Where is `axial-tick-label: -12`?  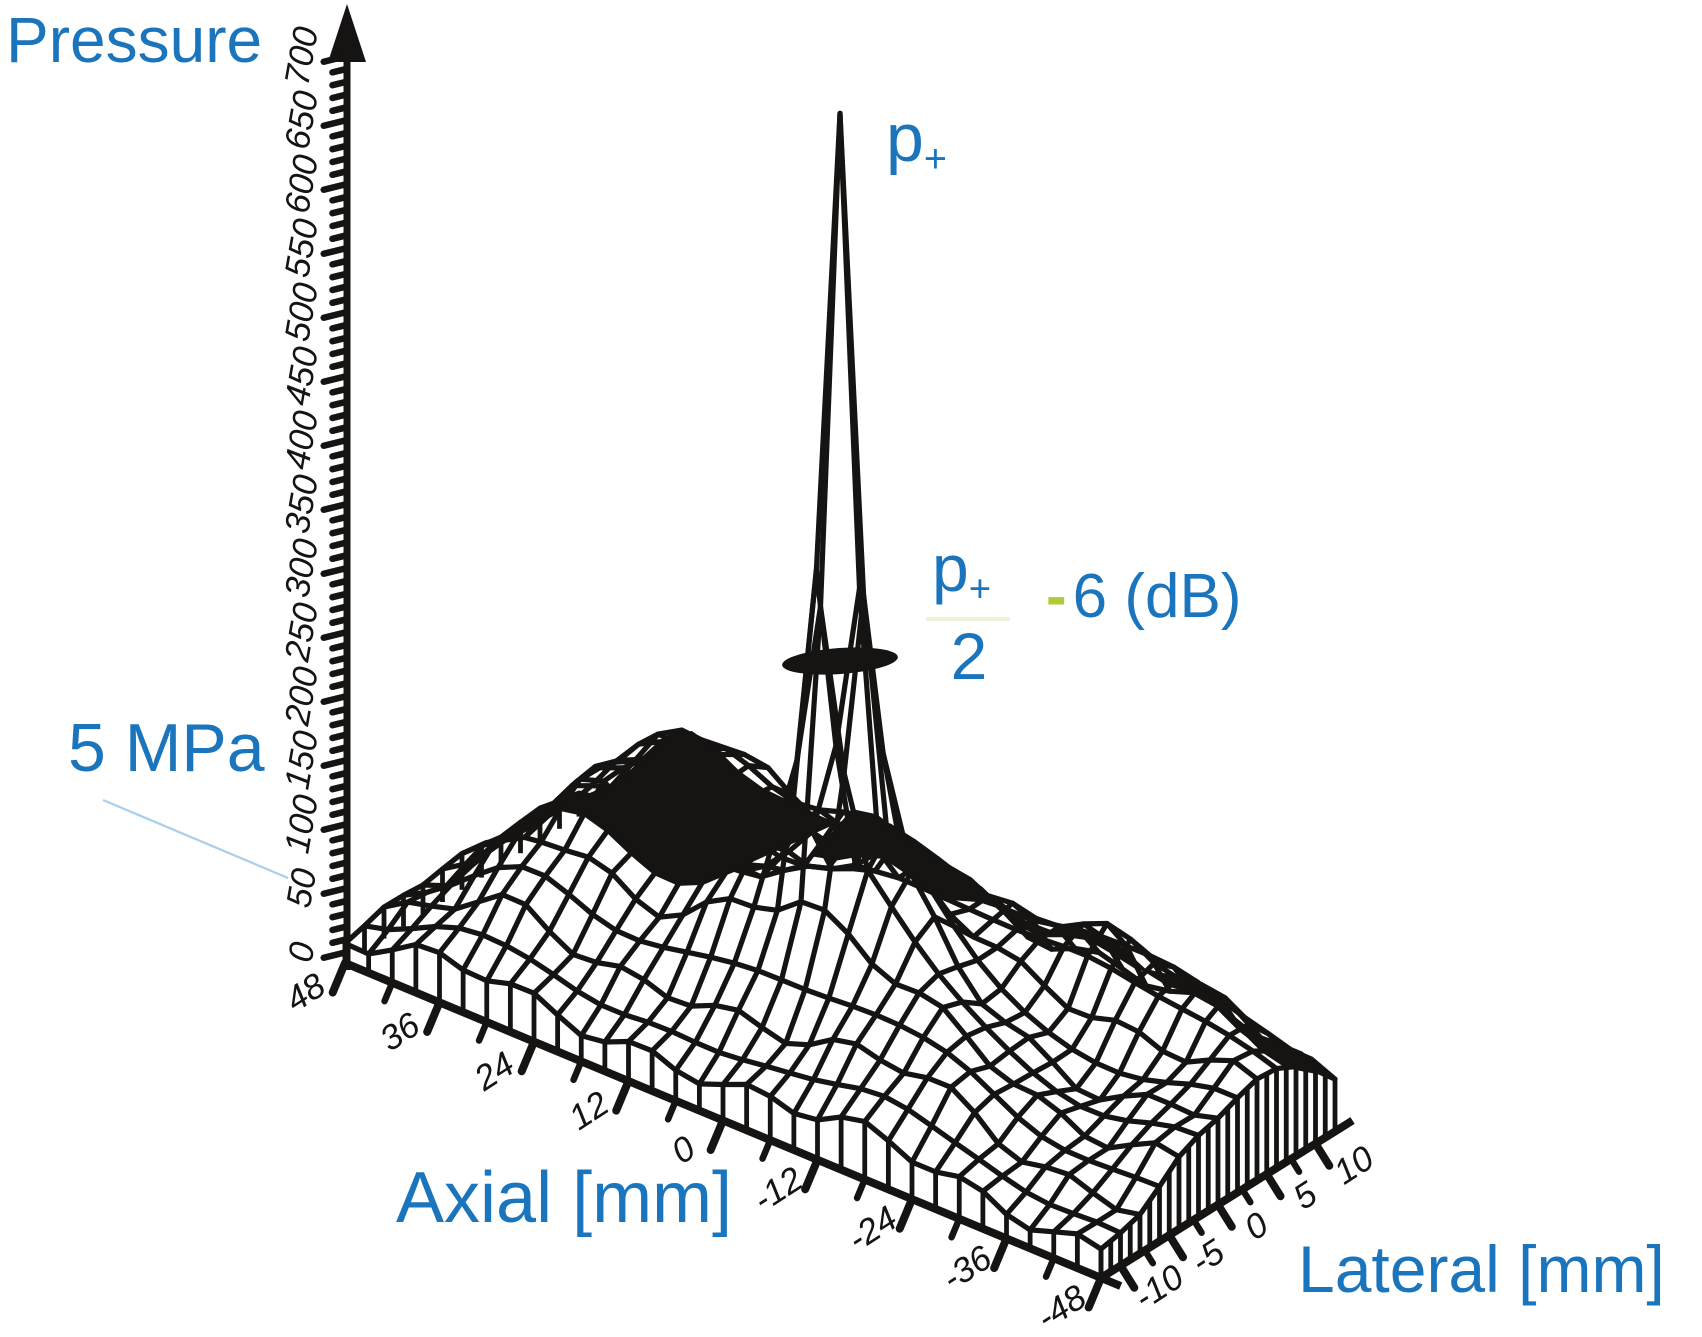
axial-tick-label: -12 is located at coordinates (778, 1189).